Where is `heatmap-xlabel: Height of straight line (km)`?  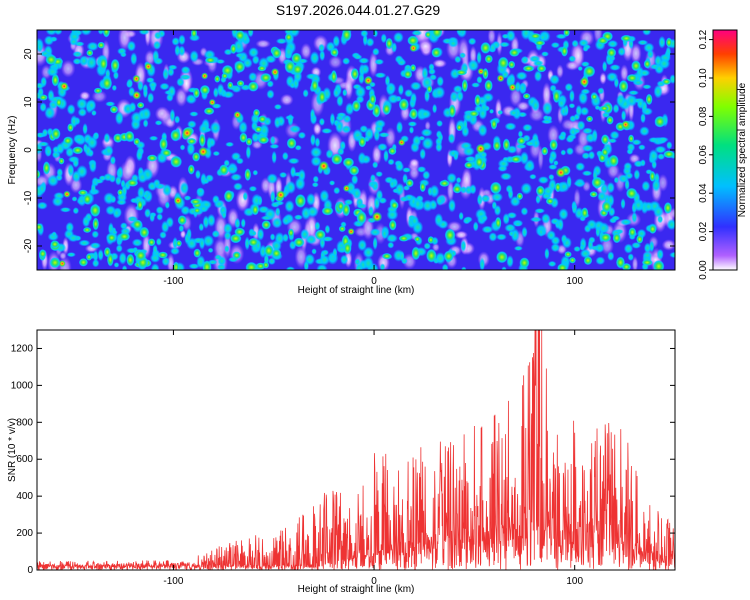
heatmap-xlabel: Height of straight line (km) is located at coordinates (356, 290).